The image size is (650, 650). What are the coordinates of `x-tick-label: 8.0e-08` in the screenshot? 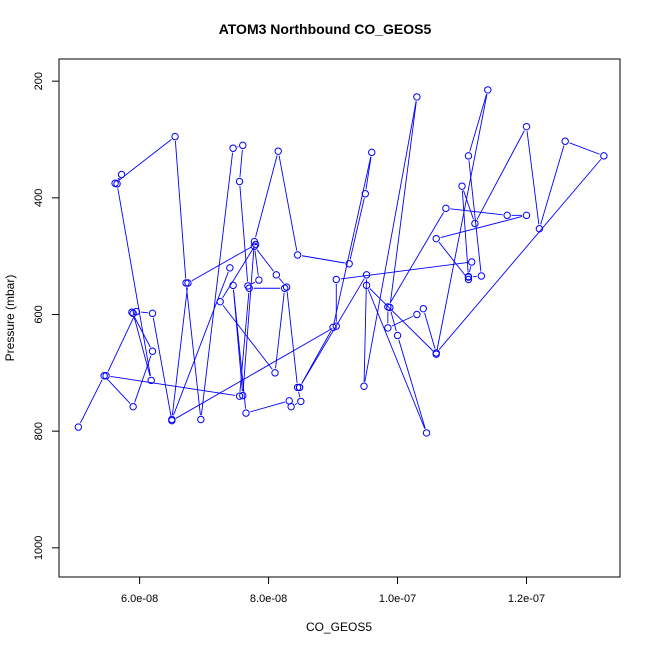 It's located at (268, 599).